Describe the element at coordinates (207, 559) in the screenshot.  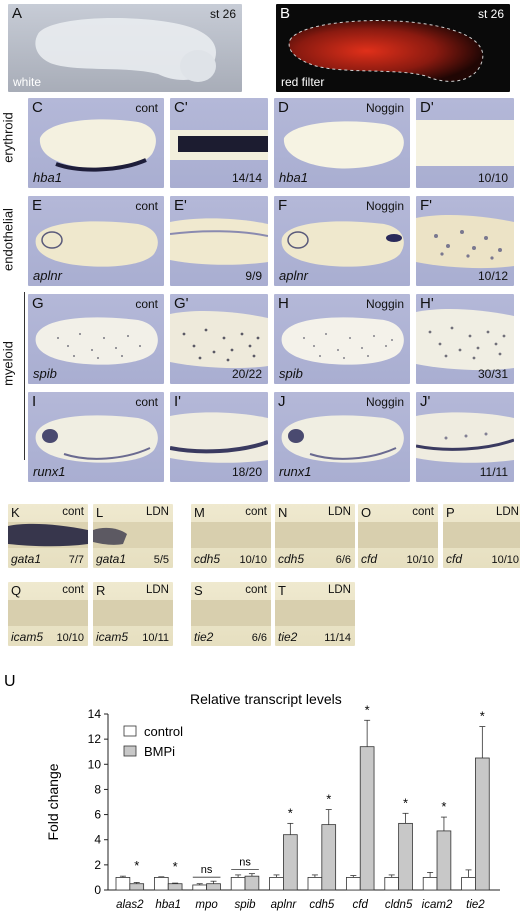
I see `gene-label: cdh5` at that location.